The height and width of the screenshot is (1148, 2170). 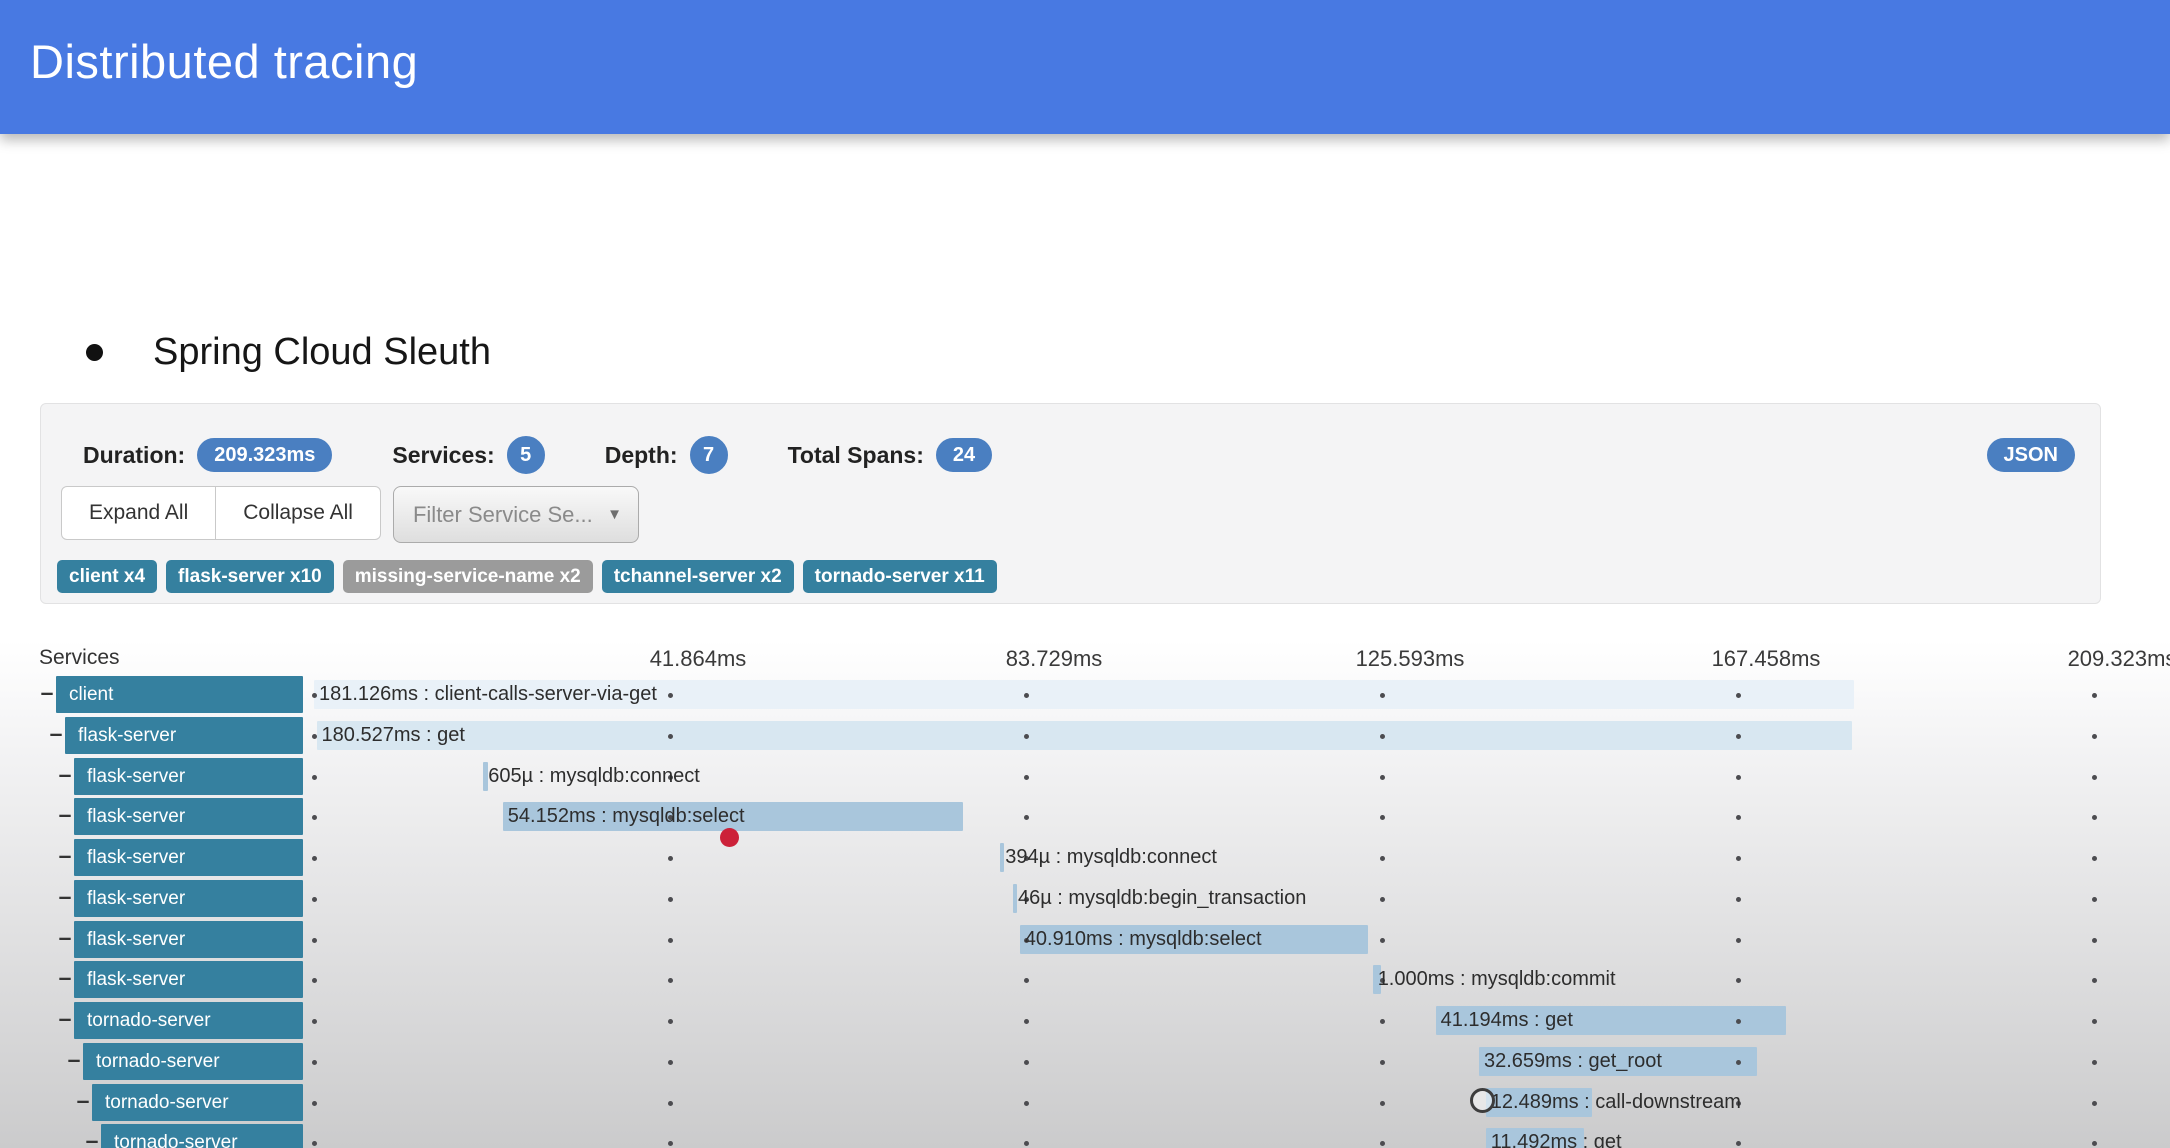 What do you see at coordinates (488, 694) in the screenshot?
I see `span-label: 181.126ms : client-calls-server-via-get` at bounding box center [488, 694].